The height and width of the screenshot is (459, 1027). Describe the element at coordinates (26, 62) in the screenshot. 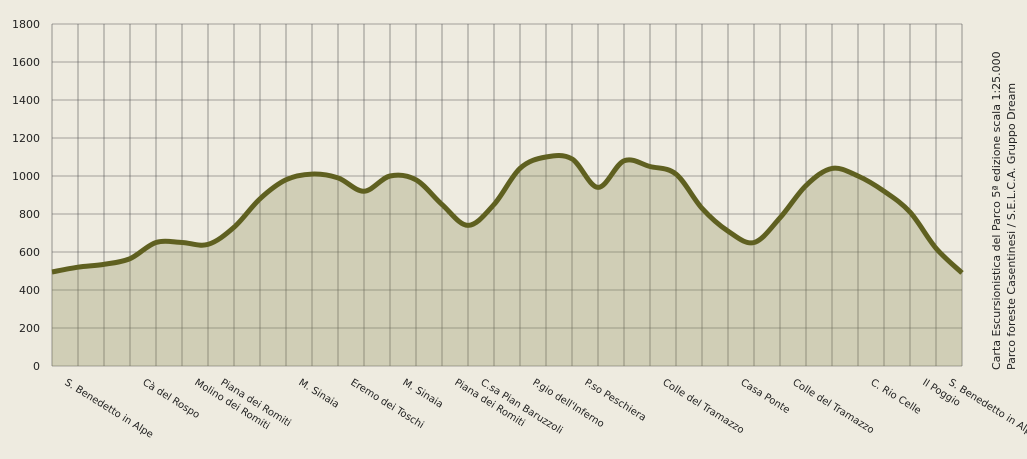

I see `y-tick-label: 1600` at that location.